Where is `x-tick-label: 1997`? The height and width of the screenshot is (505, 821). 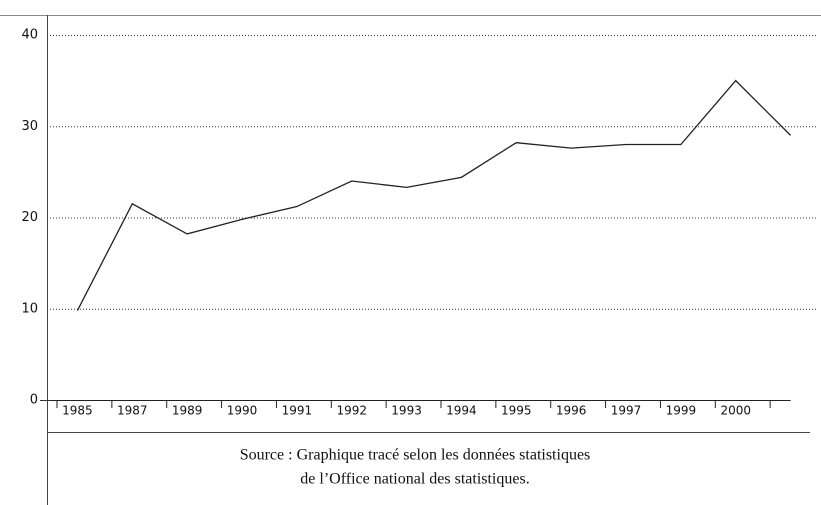 x-tick-label: 1997 is located at coordinates (626, 411).